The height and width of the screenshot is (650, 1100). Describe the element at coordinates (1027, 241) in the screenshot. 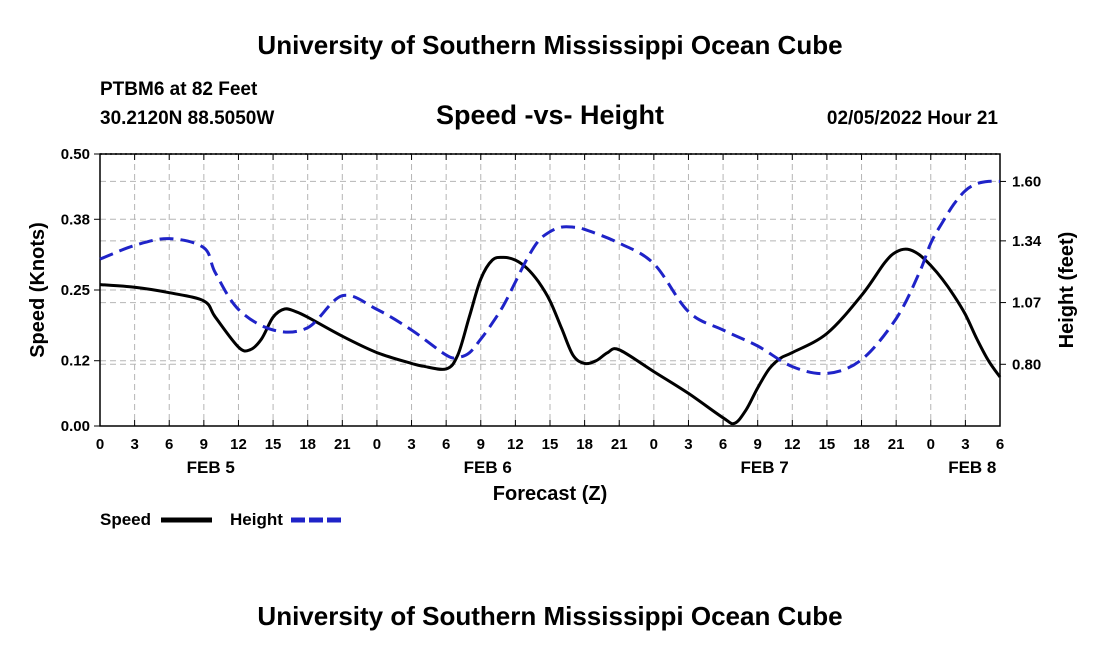

I see `y-right-tick-label: 1.34` at that location.